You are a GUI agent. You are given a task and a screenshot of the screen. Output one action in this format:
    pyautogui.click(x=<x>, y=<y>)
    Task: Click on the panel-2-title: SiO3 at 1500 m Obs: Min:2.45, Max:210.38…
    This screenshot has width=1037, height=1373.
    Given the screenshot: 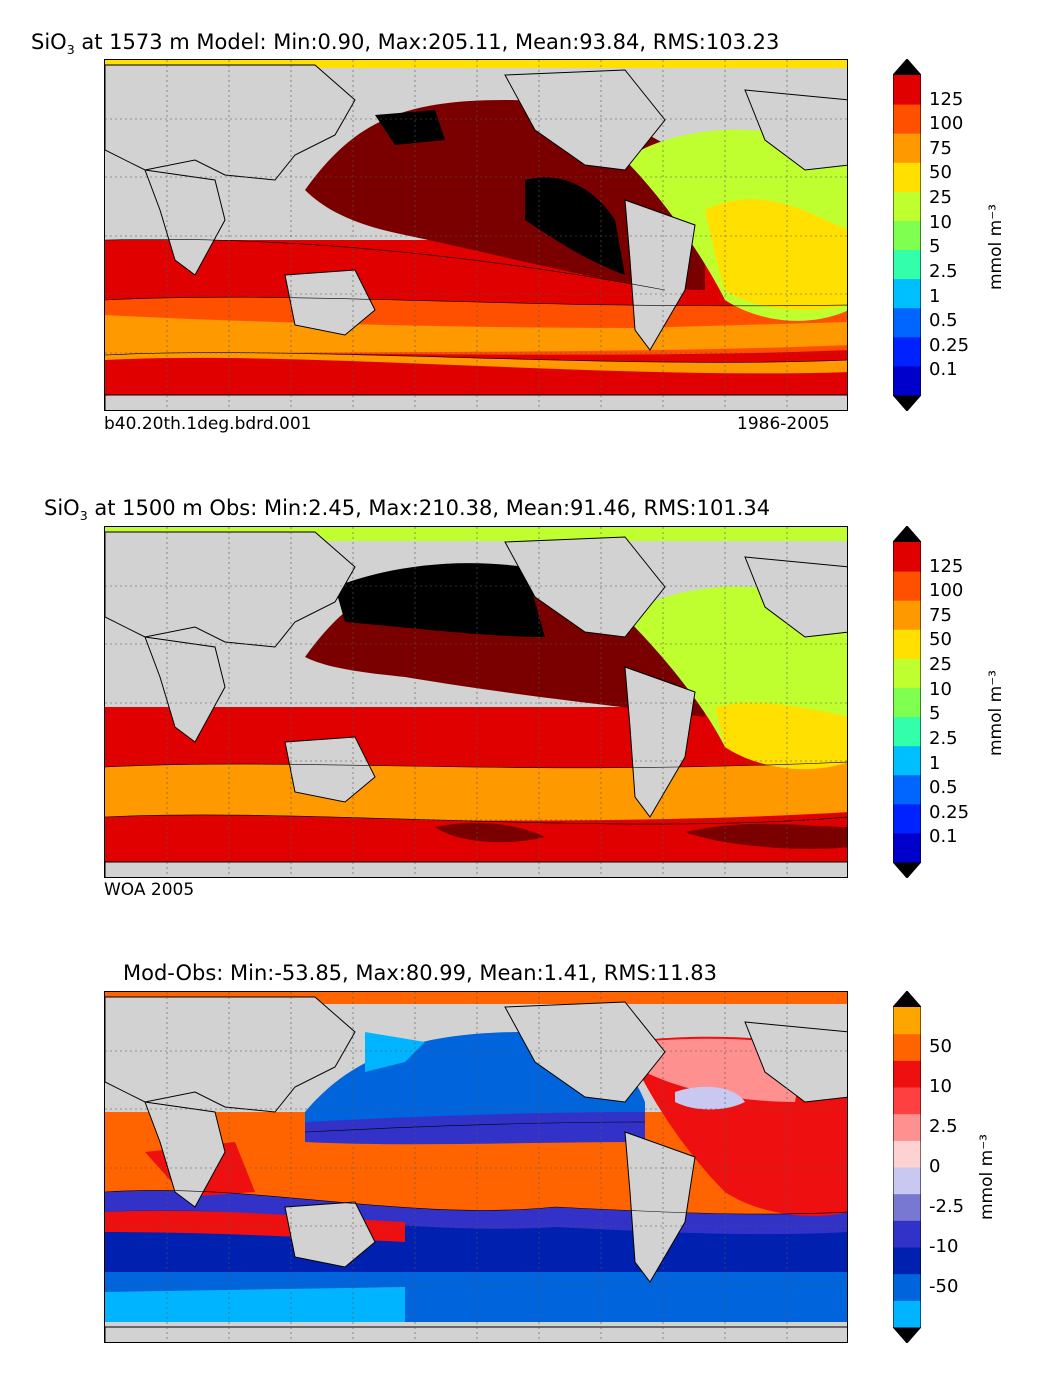 What is the action you would take?
    pyautogui.click(x=407, y=510)
    